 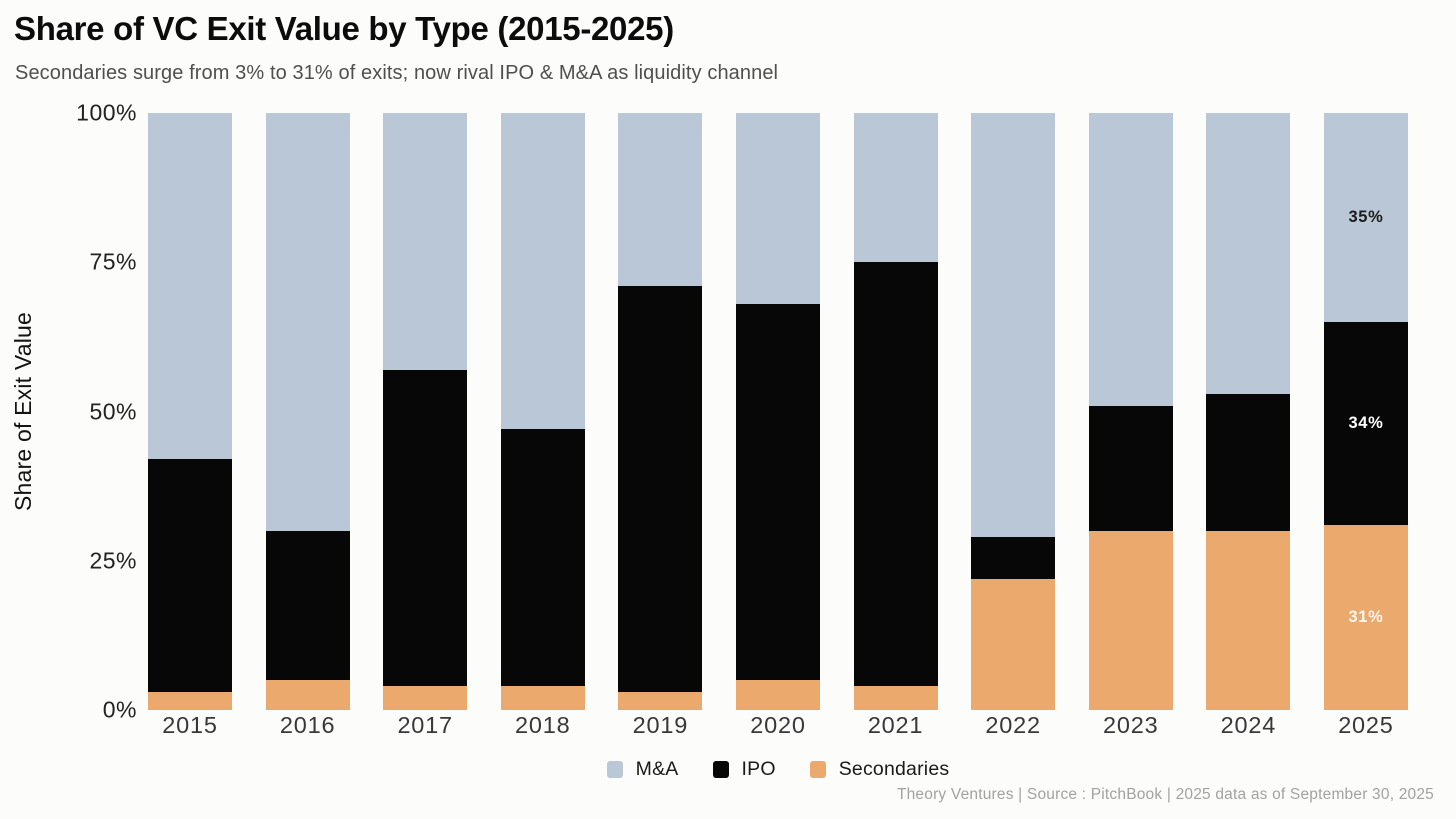 I want to click on ma-legend-label: M&A, so click(x=657, y=768).